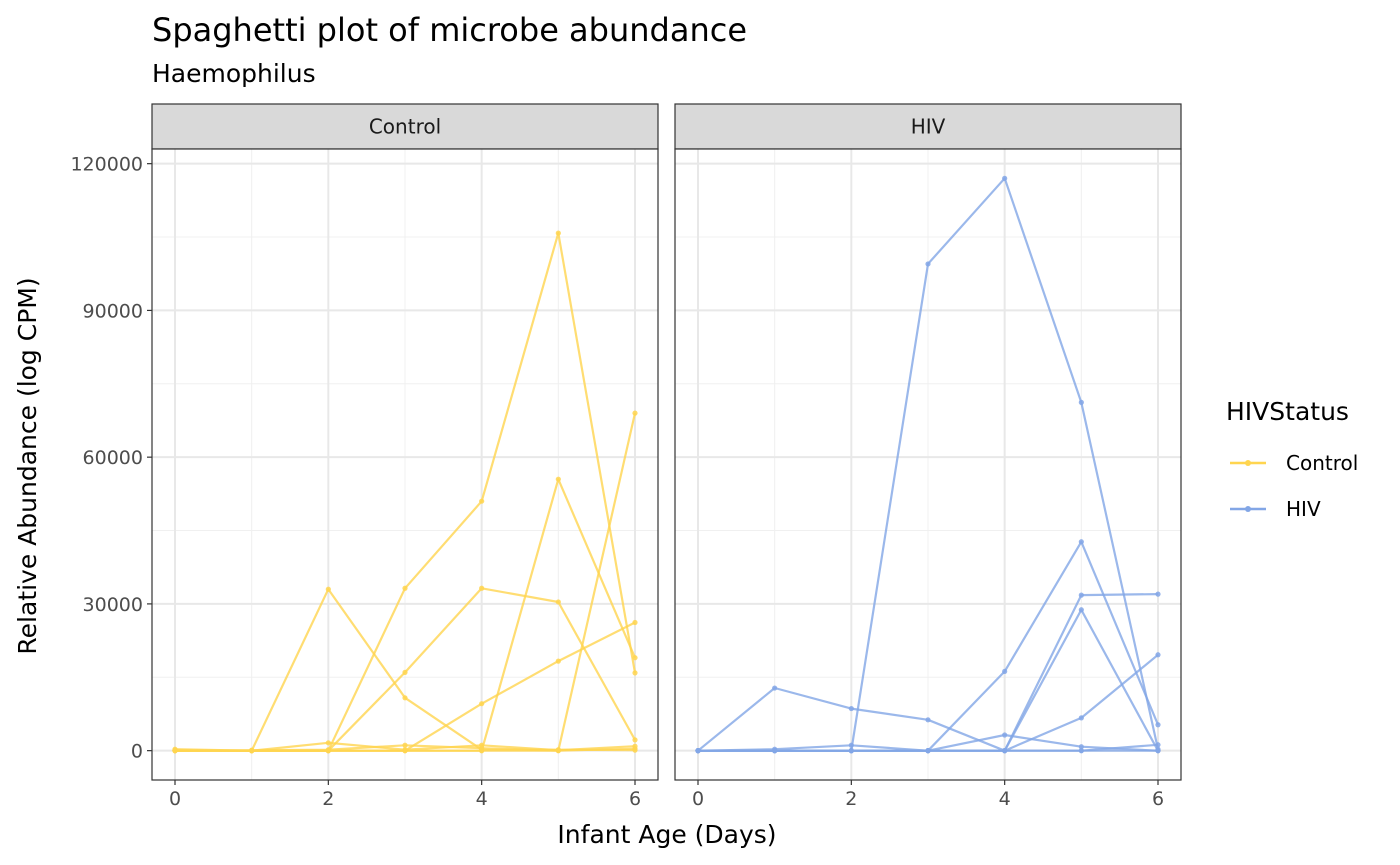  I want to click on legend-entry-hiv: HIV, so click(1275, 509).